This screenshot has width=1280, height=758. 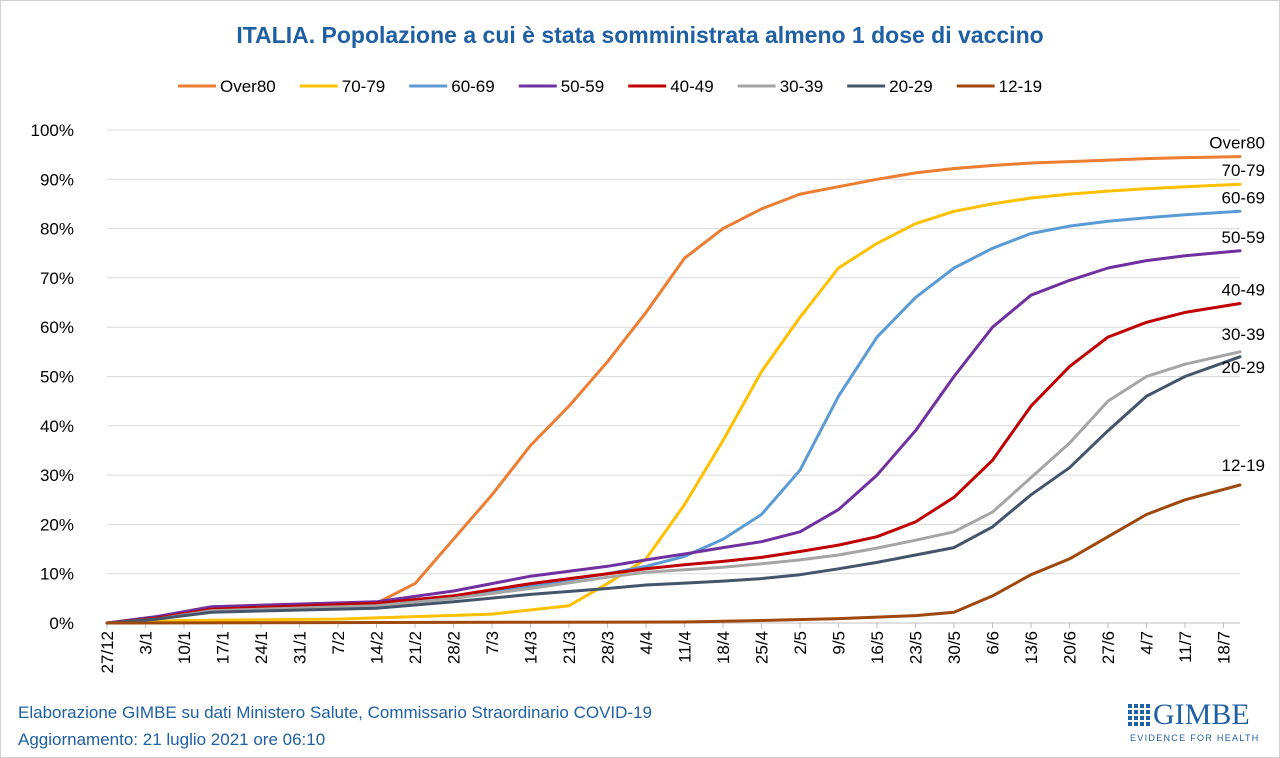 What do you see at coordinates (877, 647) in the screenshot?
I see `x-tick-label: 16/5` at bounding box center [877, 647].